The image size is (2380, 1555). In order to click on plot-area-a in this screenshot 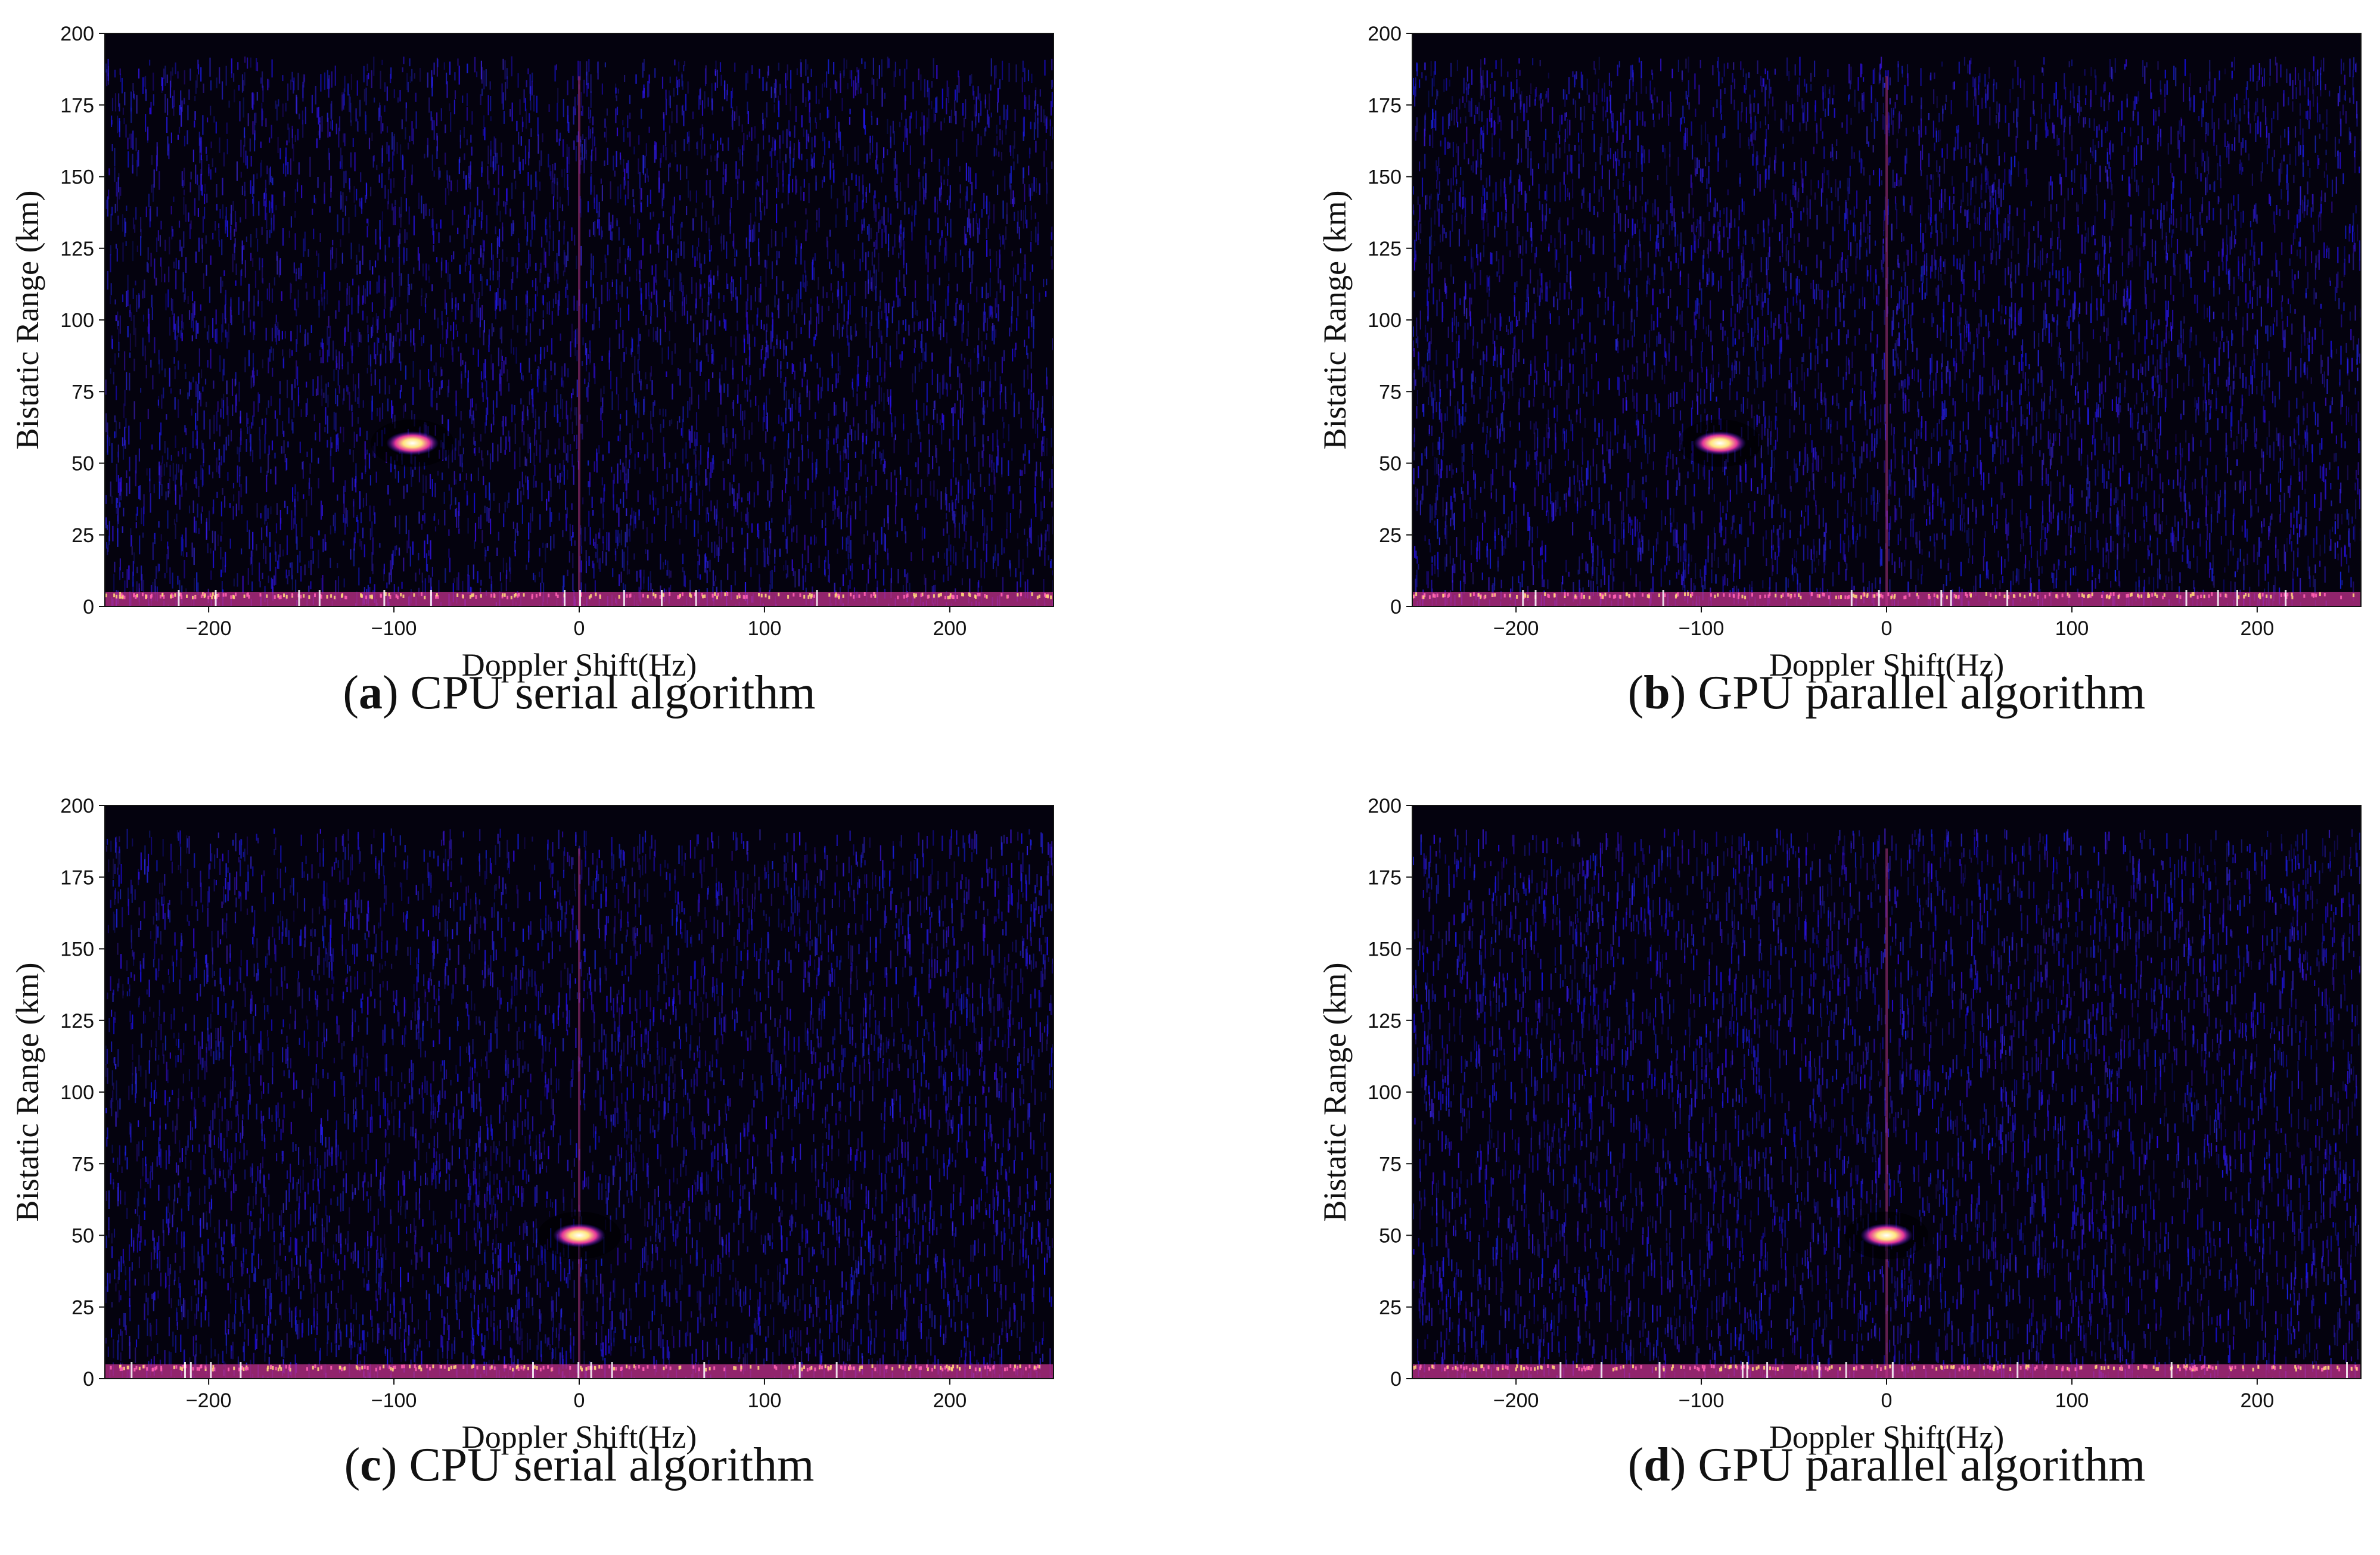, I will do `click(579, 320)`.